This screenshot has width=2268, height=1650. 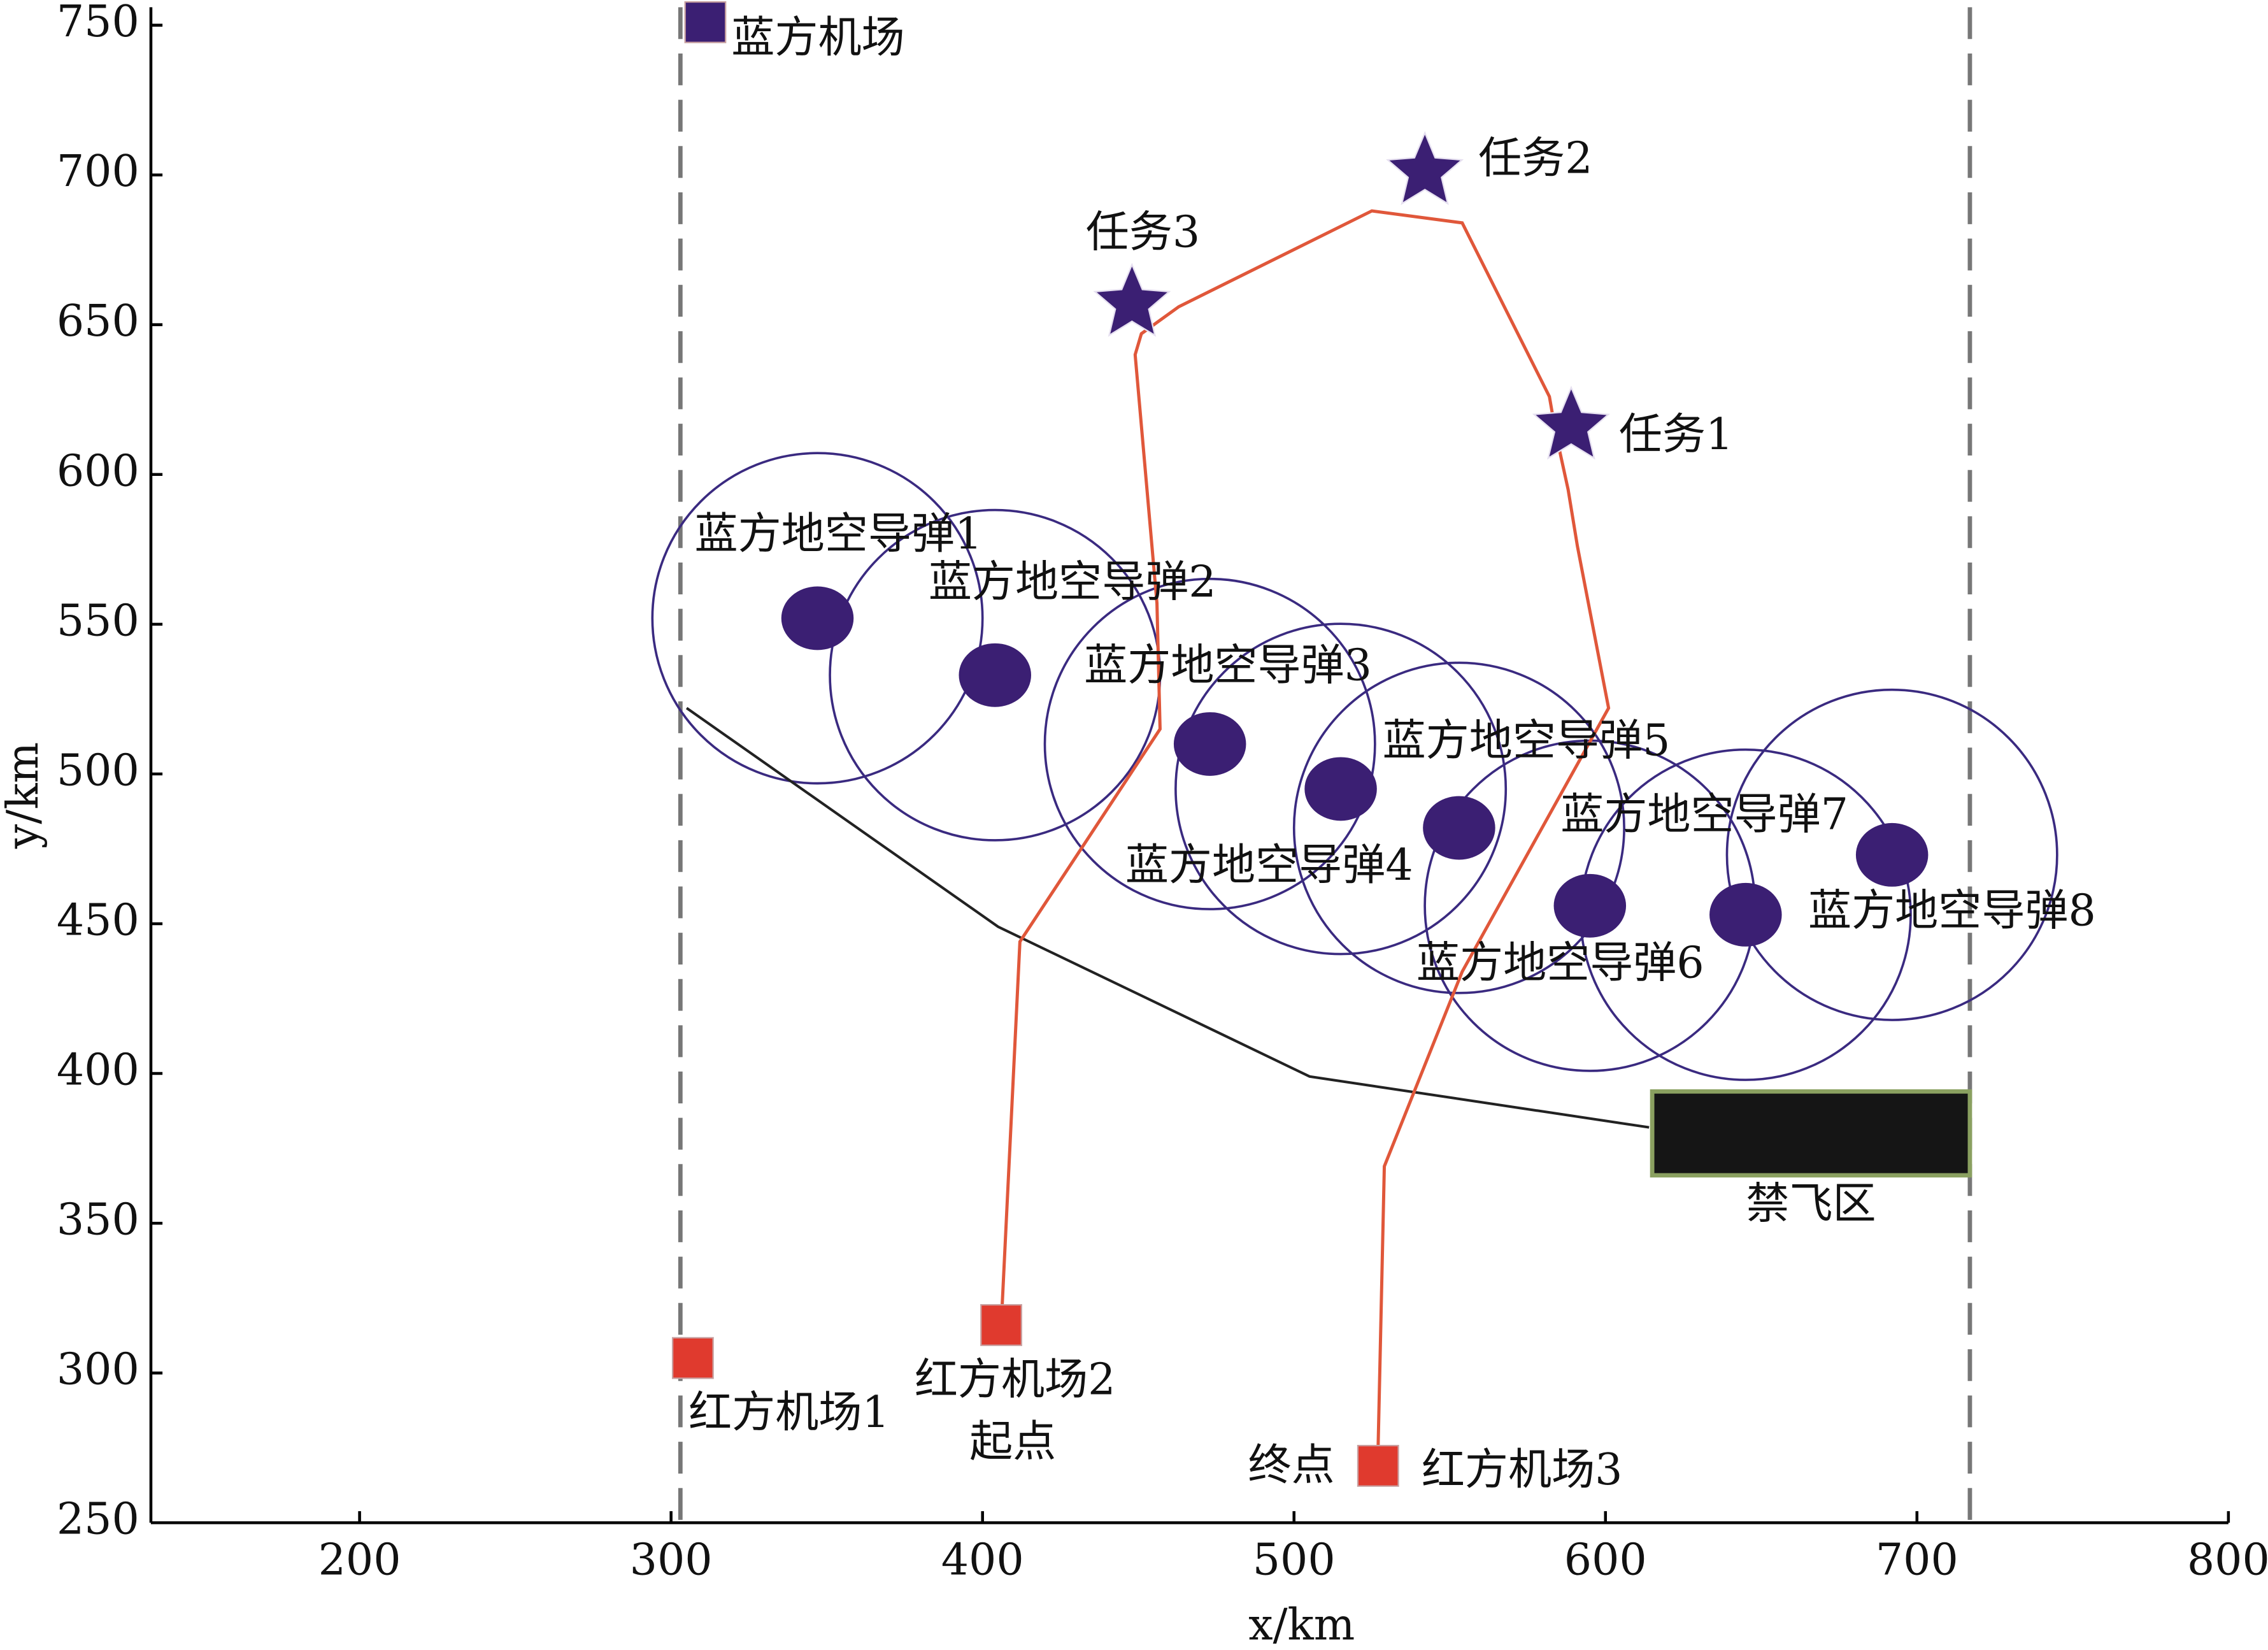 I want to click on y-axis-label: y/km, so click(x=24, y=795).